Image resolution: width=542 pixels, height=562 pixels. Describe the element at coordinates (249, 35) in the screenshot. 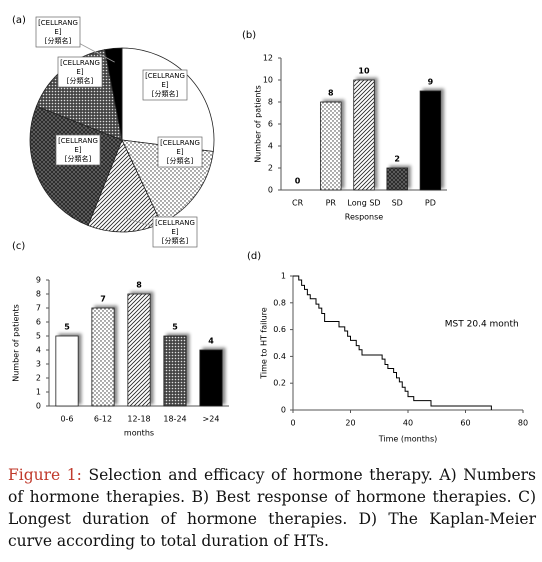

I see `panel-label: (b)` at that location.